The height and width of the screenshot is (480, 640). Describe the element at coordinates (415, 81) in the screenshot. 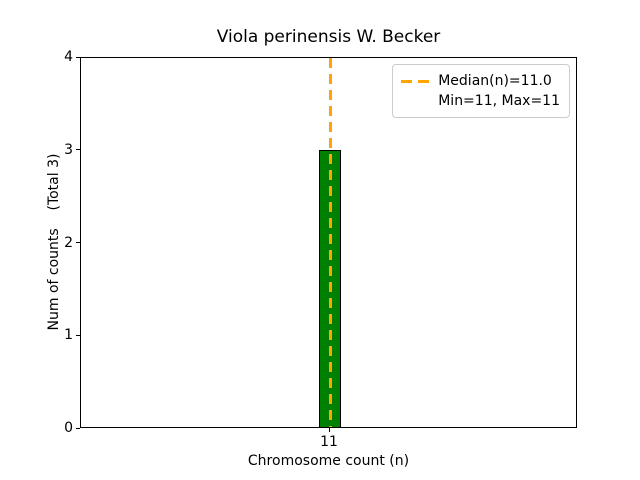

I see `median-dashed-line-swatch` at that location.